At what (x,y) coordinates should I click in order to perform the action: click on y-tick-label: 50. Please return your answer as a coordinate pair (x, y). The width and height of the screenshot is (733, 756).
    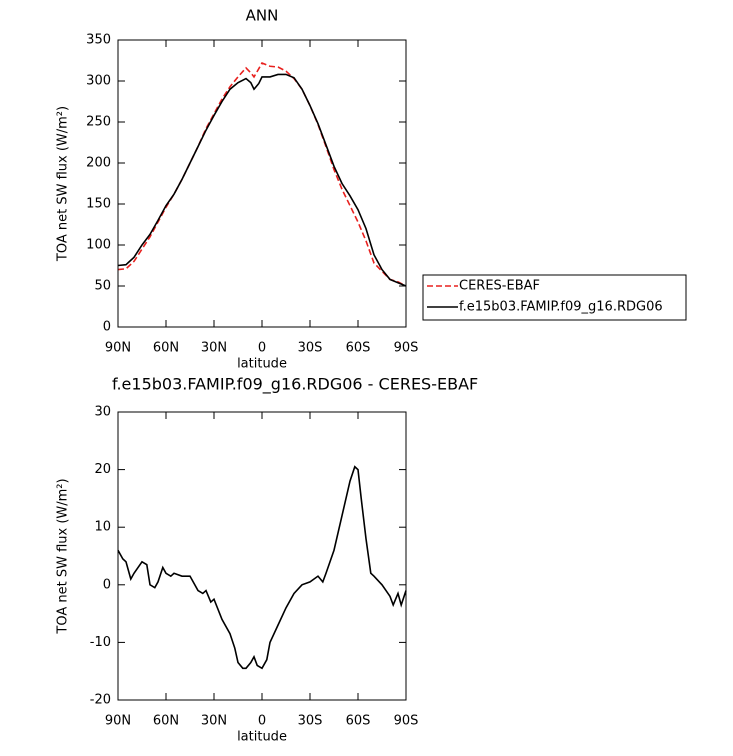
    Looking at the image, I should click on (102, 286).